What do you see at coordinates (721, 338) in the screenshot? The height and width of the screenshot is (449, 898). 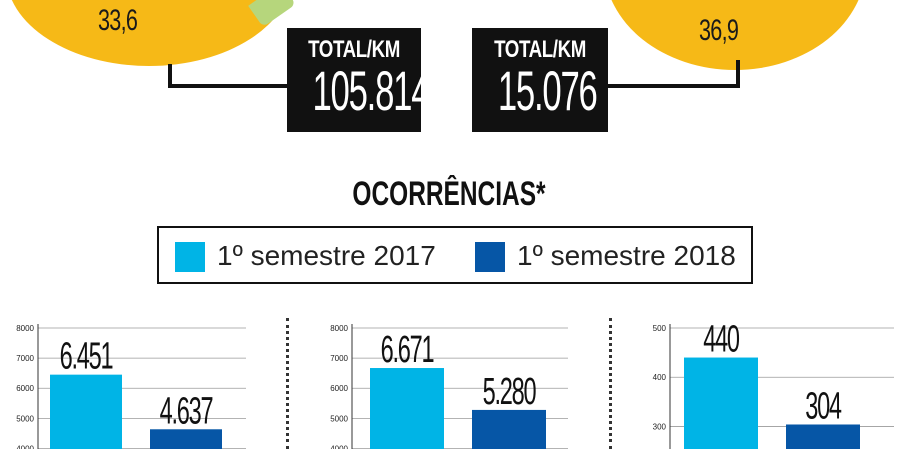 I see `bar-value-label: 440` at bounding box center [721, 338].